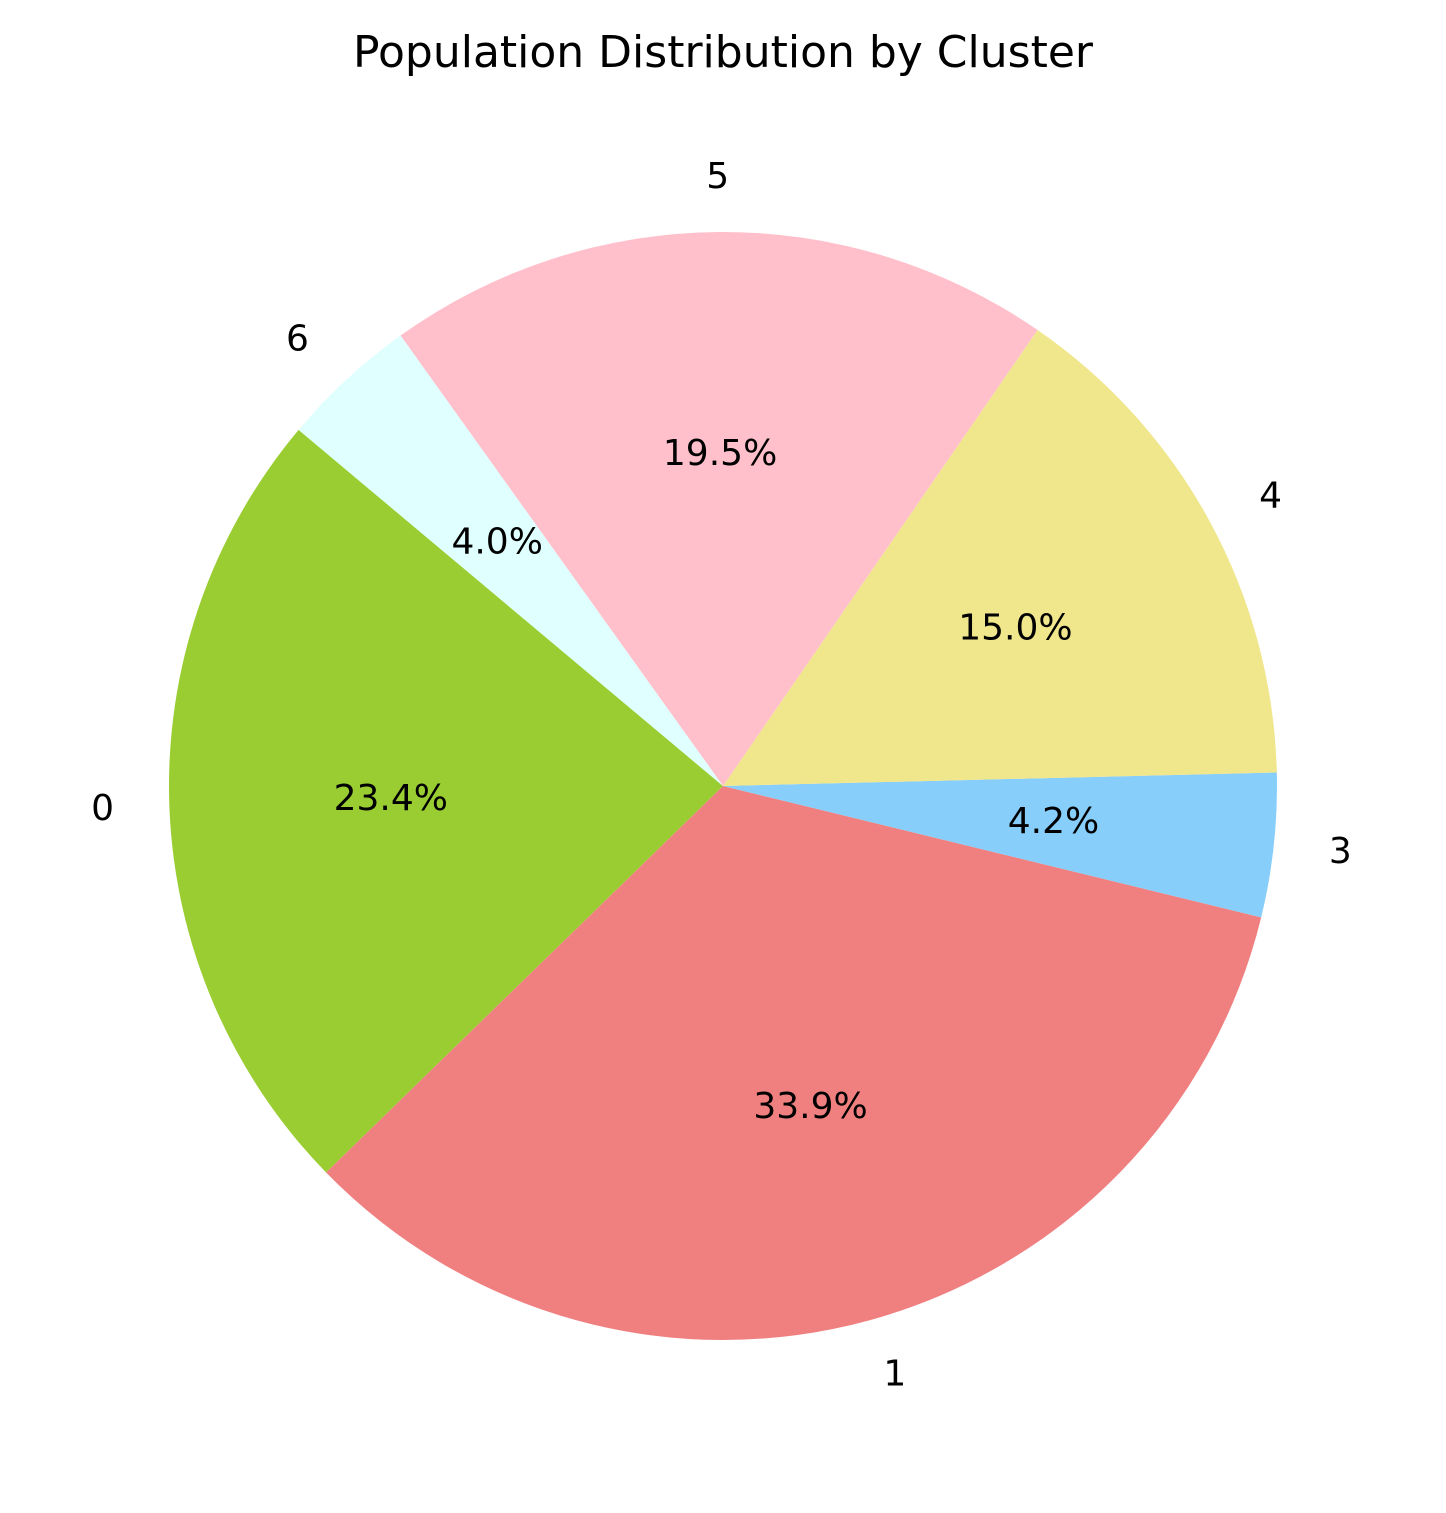 The image size is (1446, 1513). I want to click on pie-percent-label-0: 23.4%, so click(391, 798).